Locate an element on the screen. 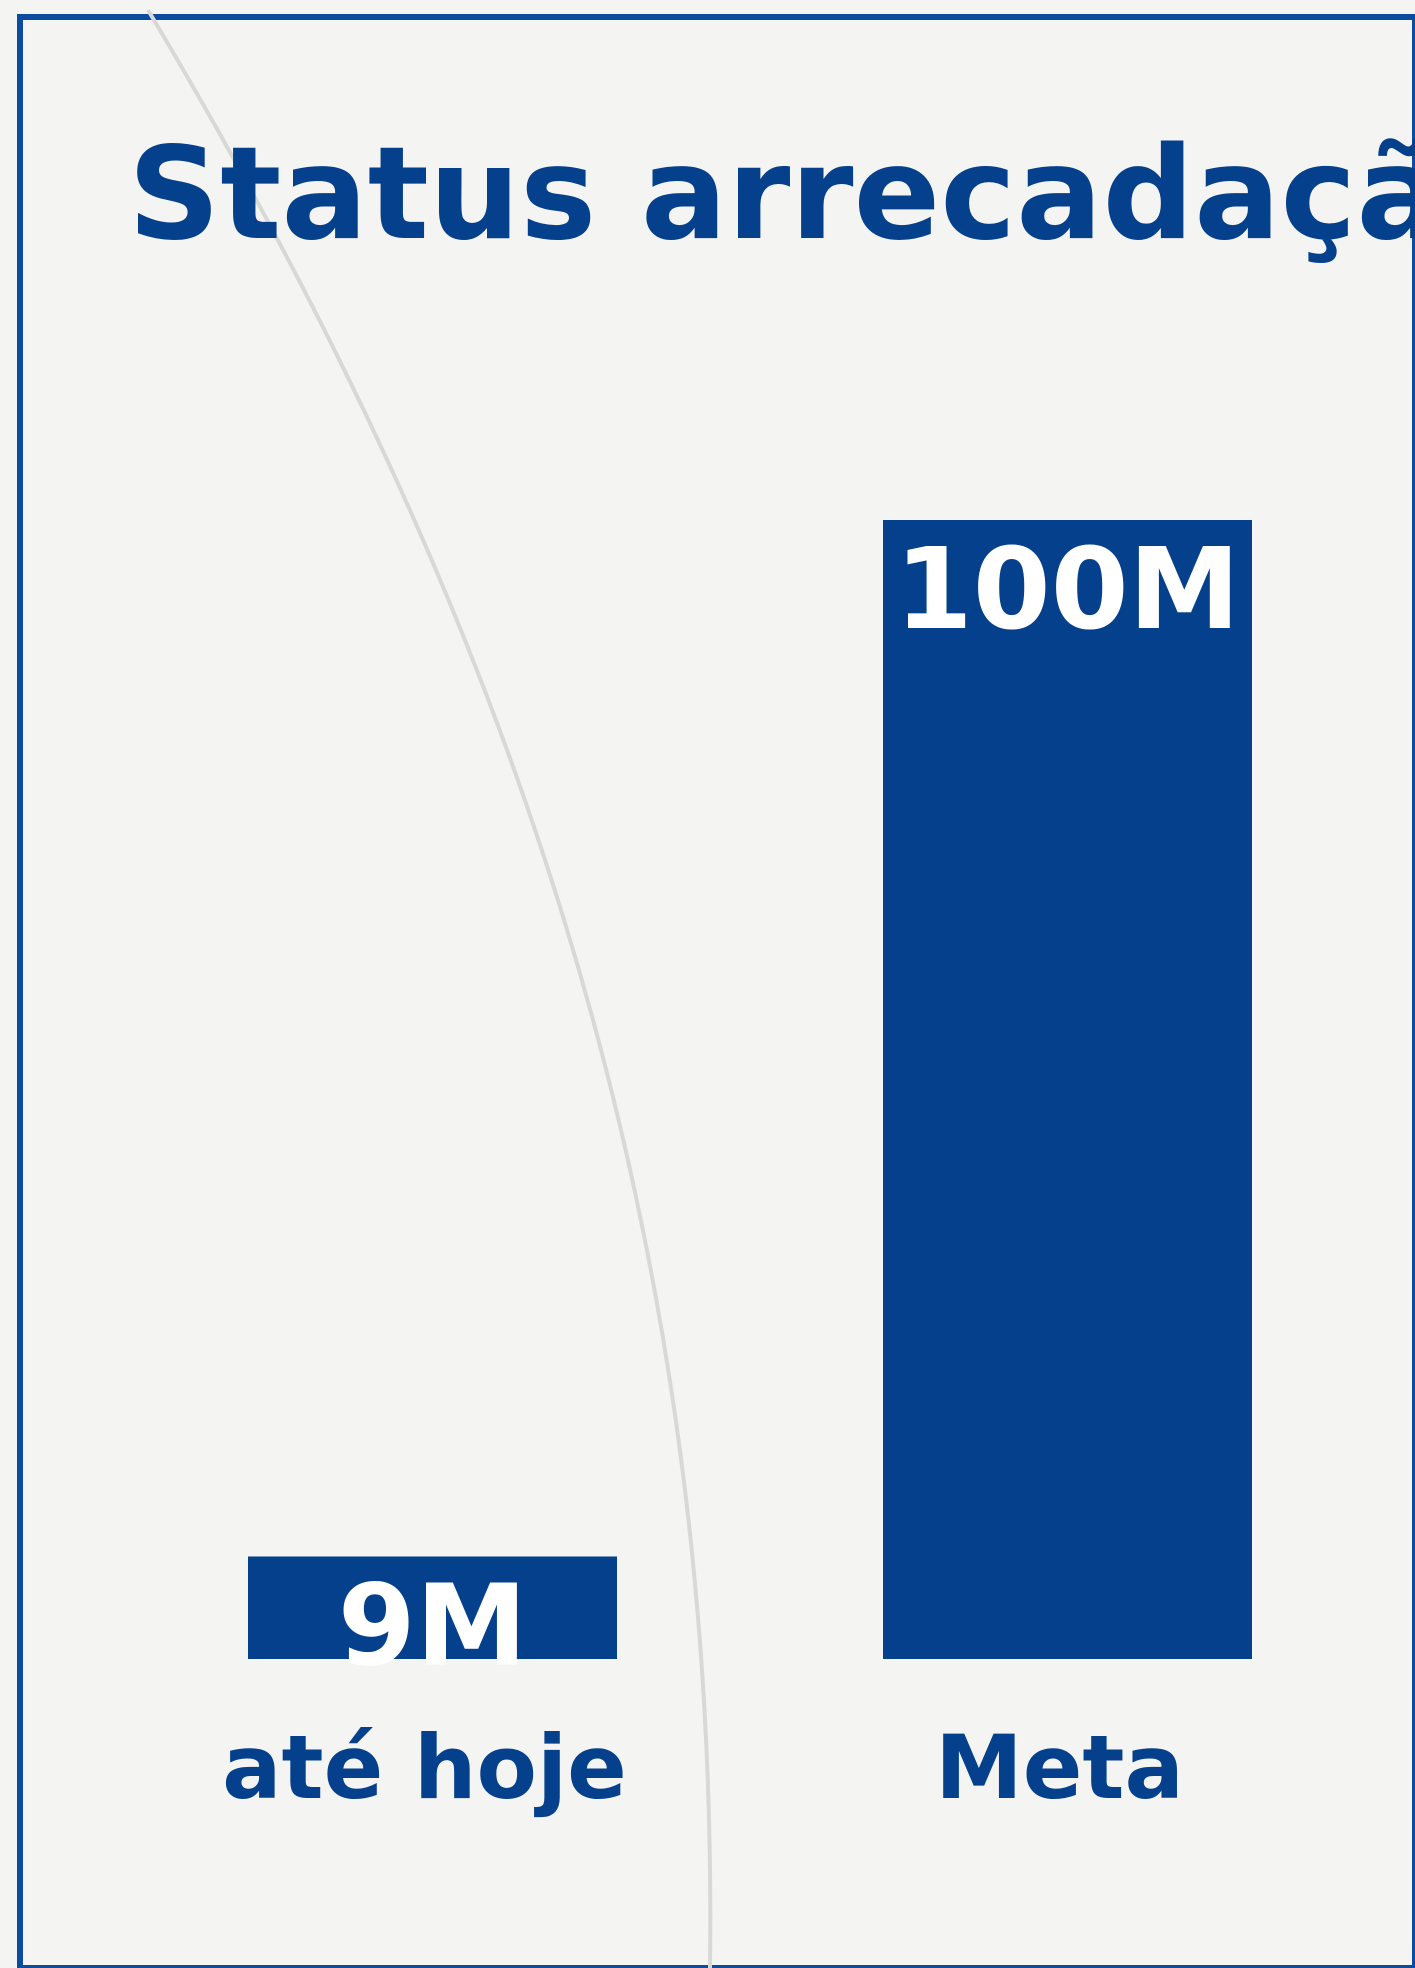 The height and width of the screenshot is (1968, 1415). chart-title: Status arrecadação is located at coordinates (771, 194).